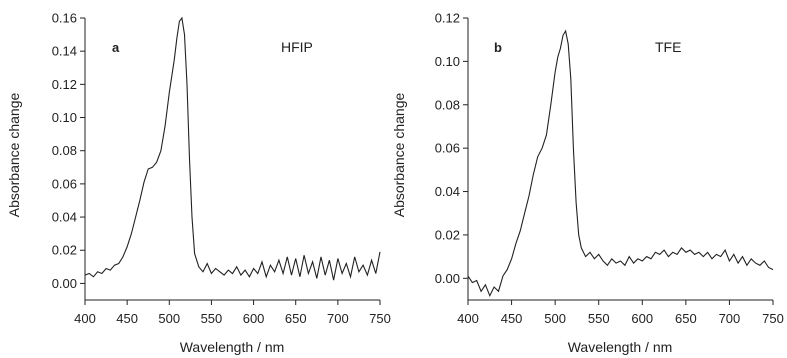  I want to click on y-tick-label: 0.16, so click(64, 18).